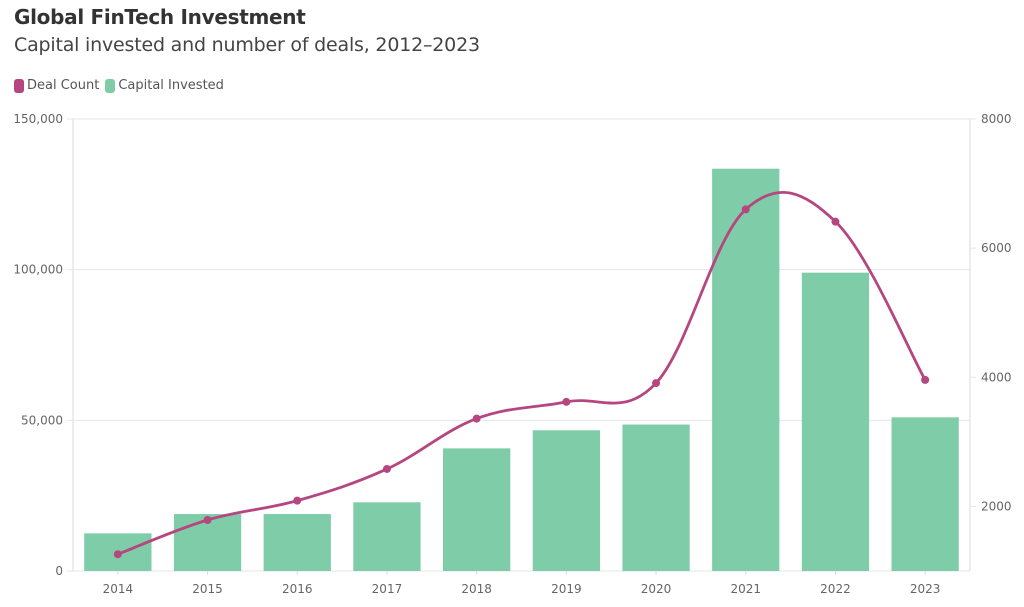 The image size is (1024, 607). I want to click on right-axis-tick-label: 6000, so click(996, 248).